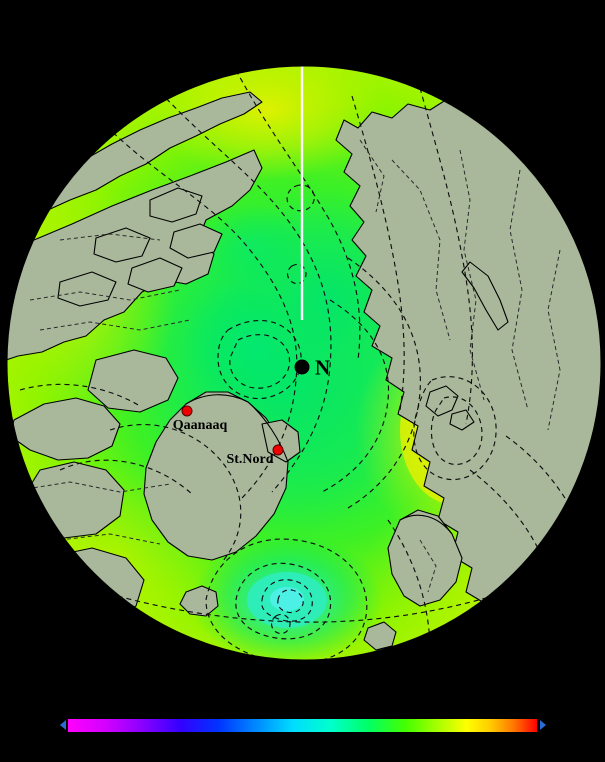 This screenshot has height=762, width=605. What do you see at coordinates (187, 411) in the screenshot?
I see `marker-qaanaaq` at bounding box center [187, 411].